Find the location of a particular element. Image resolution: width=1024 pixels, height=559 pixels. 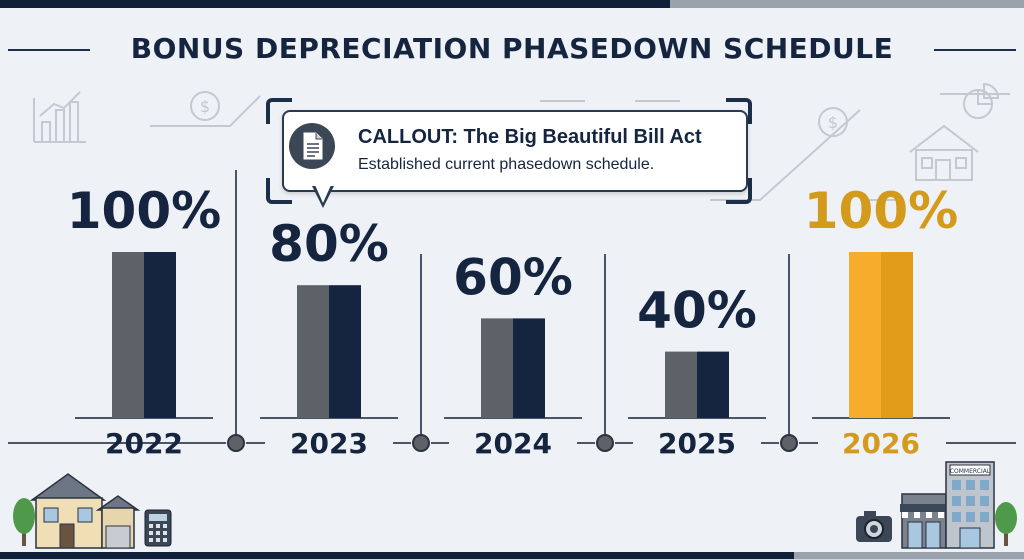

value-label-2022: 100% is located at coordinates (144, 211).